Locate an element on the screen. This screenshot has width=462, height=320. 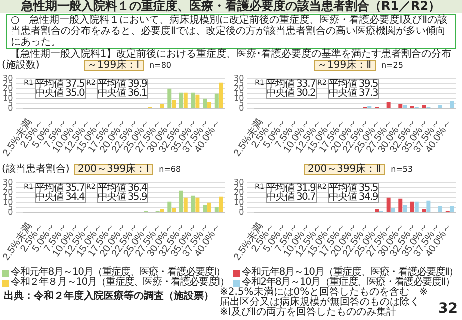
annotation: 平均値 37.5 is located at coordinates (60, 84).